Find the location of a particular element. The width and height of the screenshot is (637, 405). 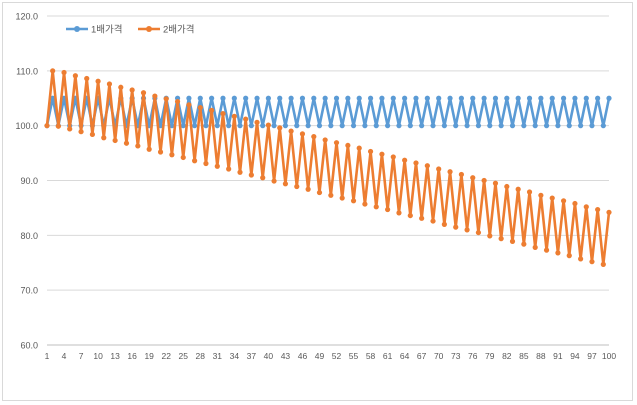

x-tick-label: 97 is located at coordinates (592, 356).